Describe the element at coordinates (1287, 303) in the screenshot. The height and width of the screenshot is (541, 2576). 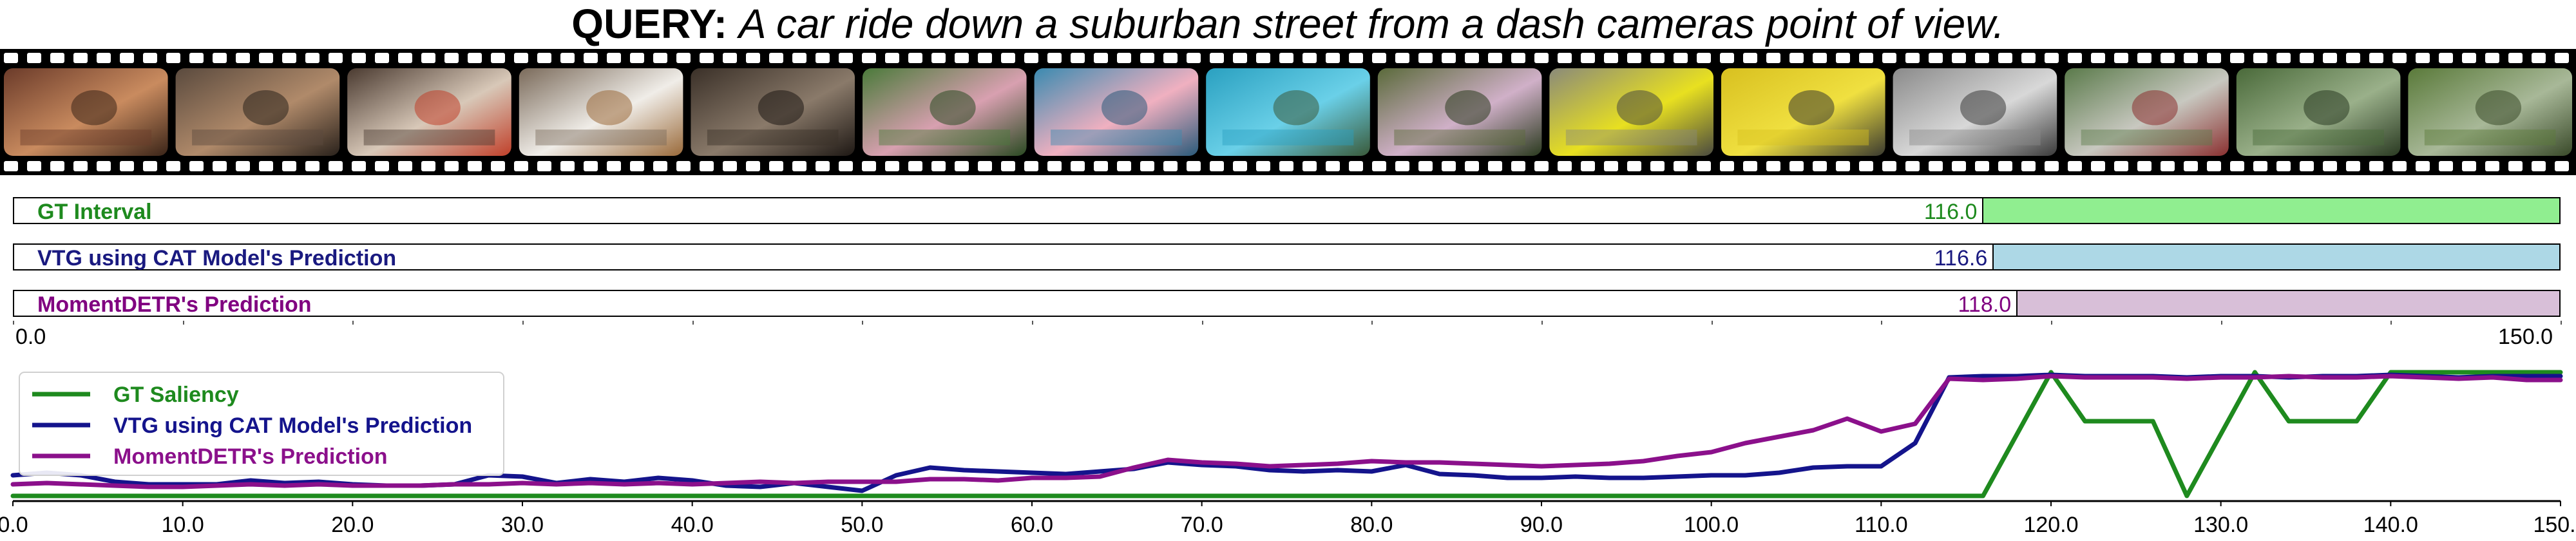
I see `momentdetr-prediction-row: MomentDETR's Prediction 118.0` at that location.